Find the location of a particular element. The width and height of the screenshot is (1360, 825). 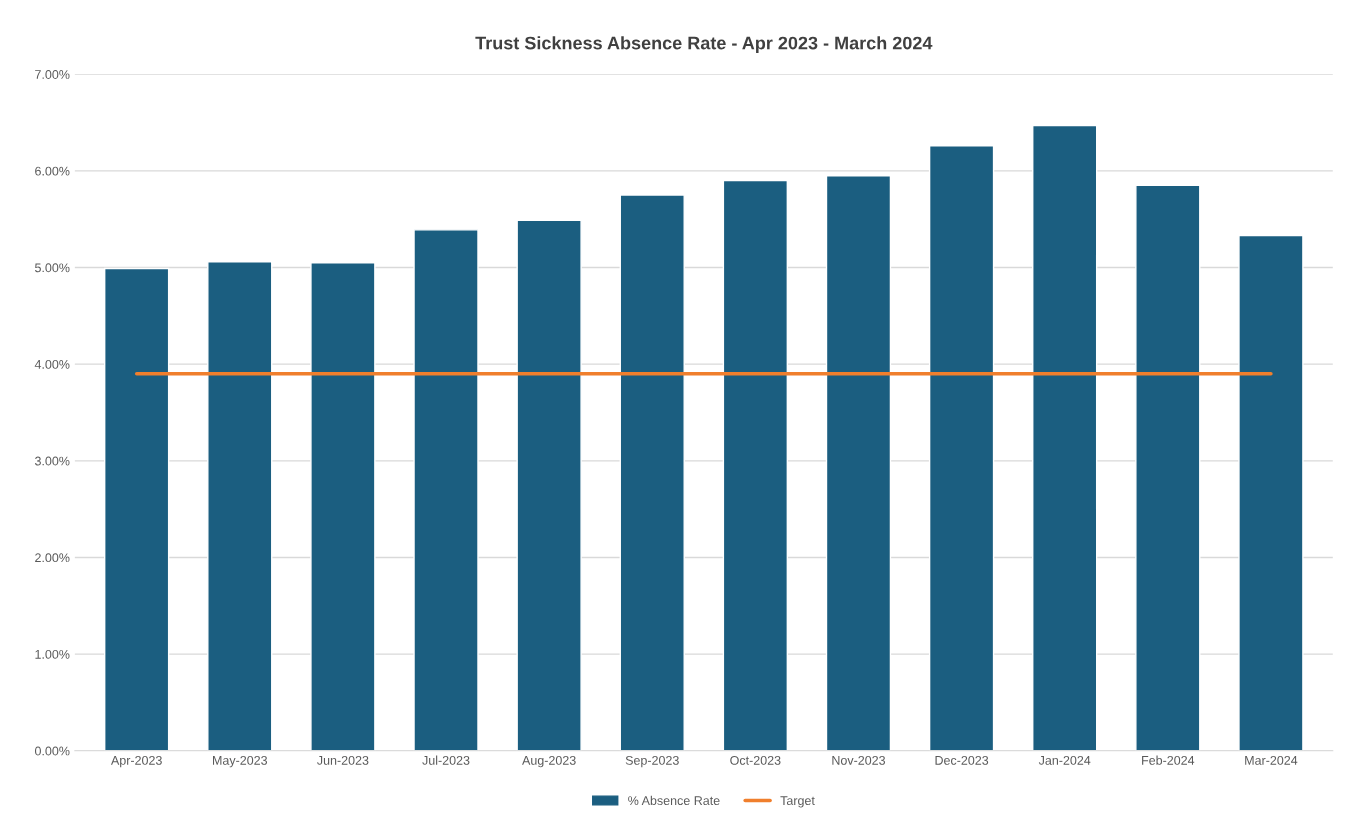

y-tick-label: 5.00% is located at coordinates (52, 268).